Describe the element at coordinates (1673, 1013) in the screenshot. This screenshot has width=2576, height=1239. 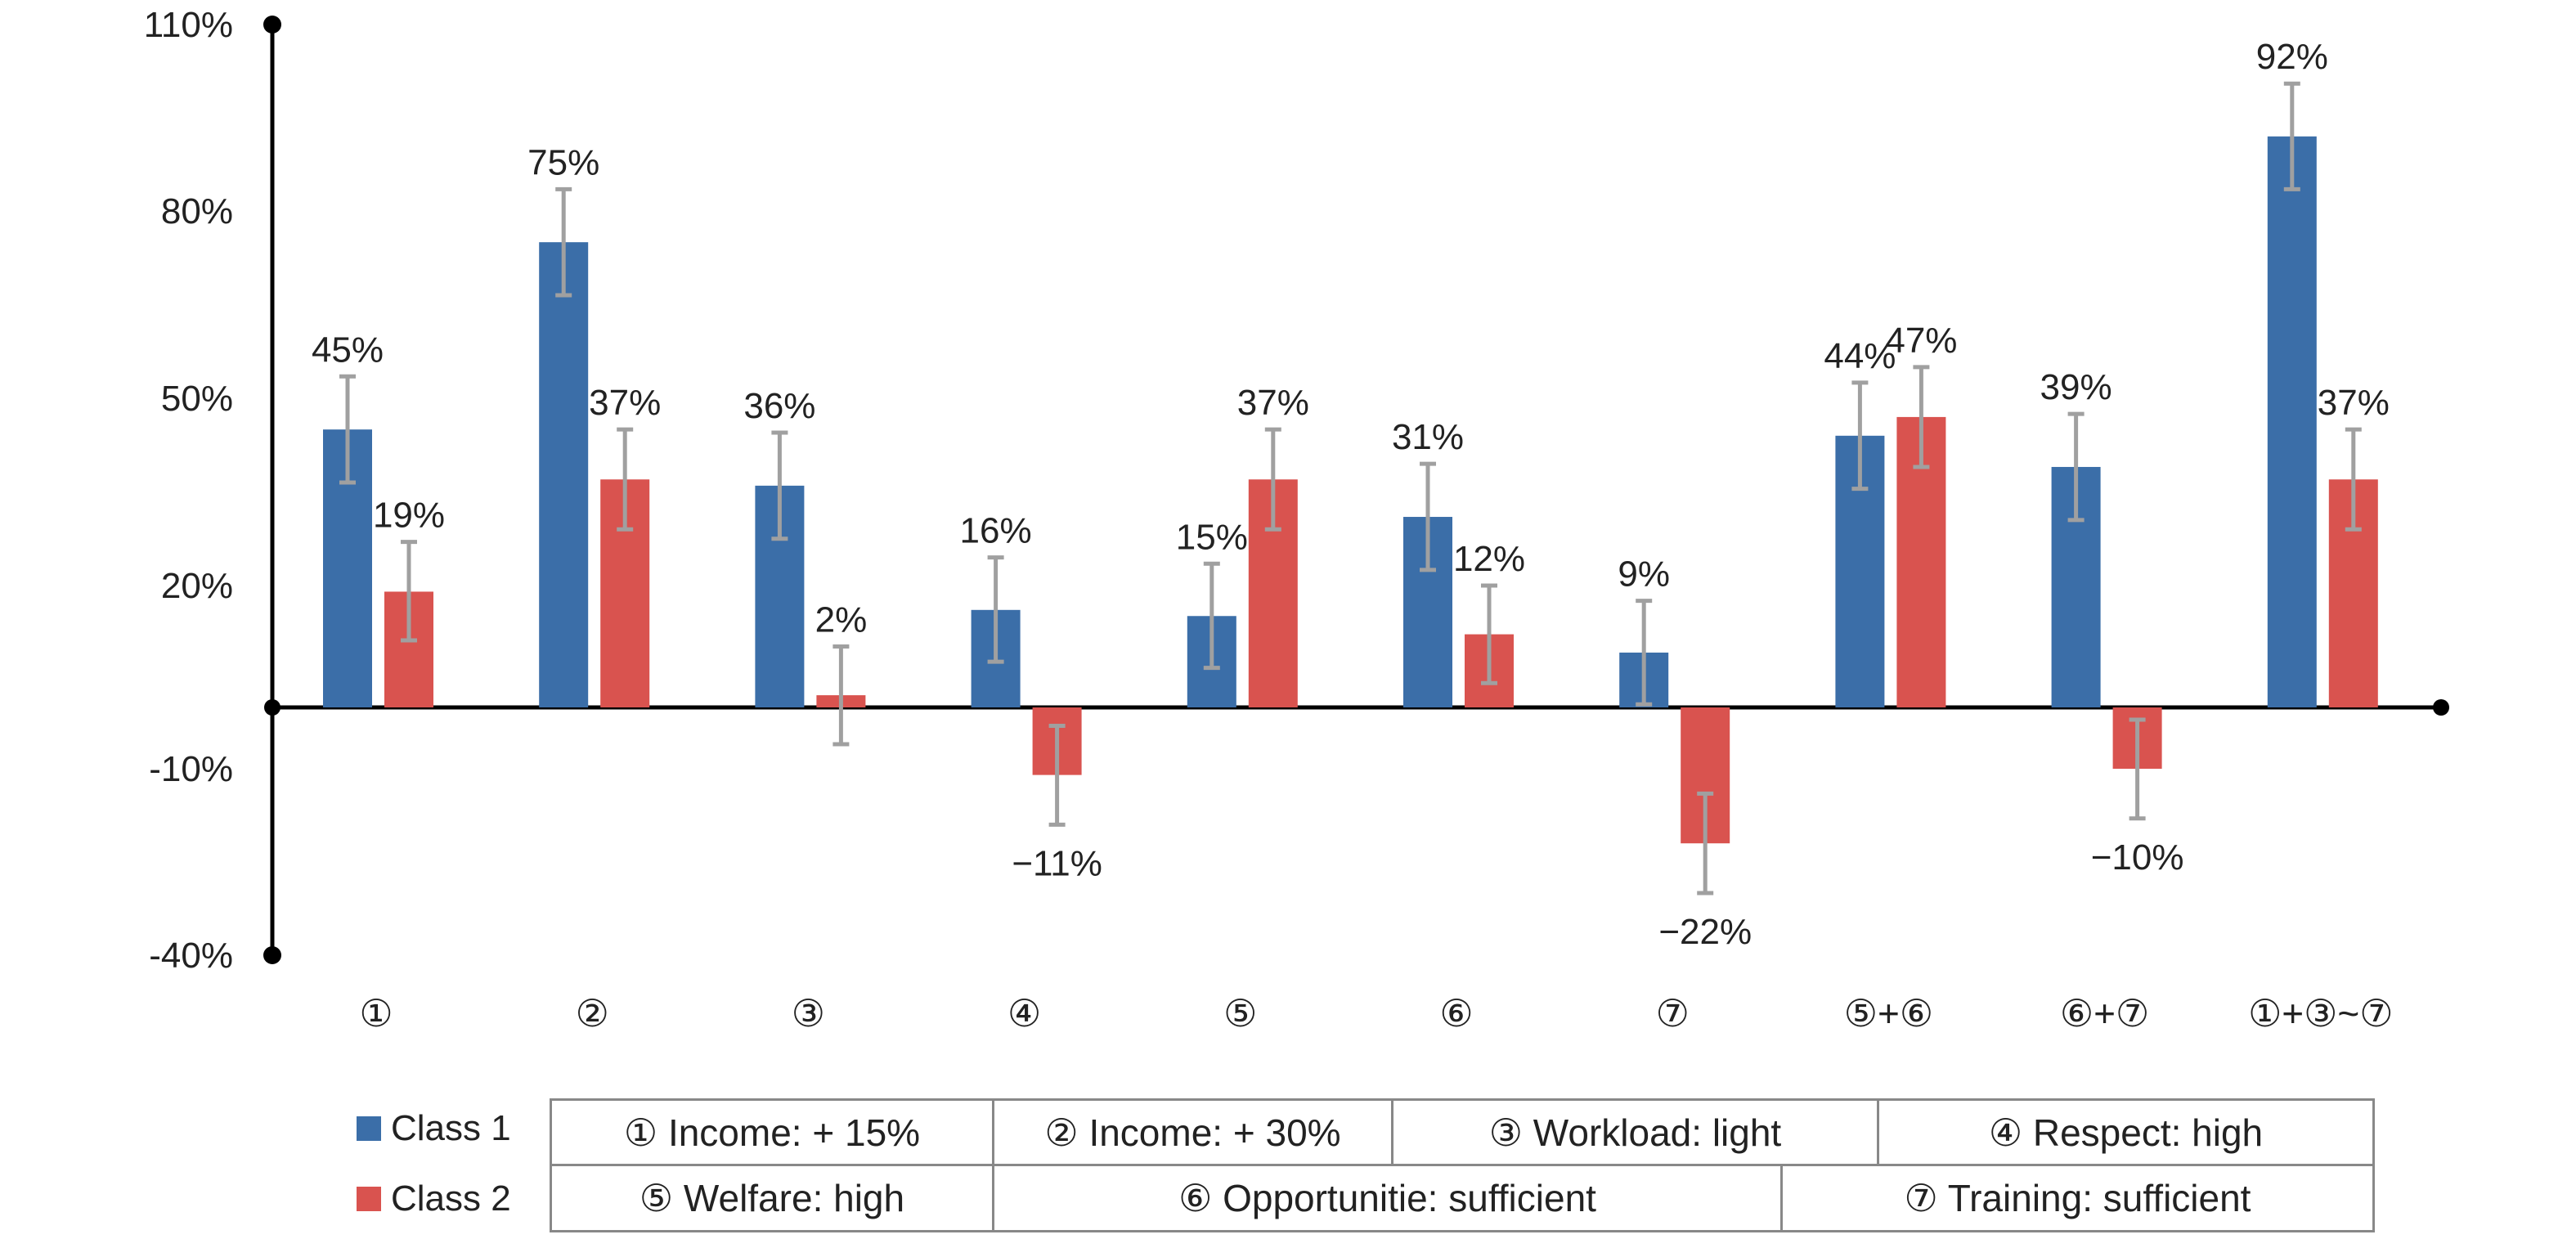
I see `category-label: ⑦` at that location.